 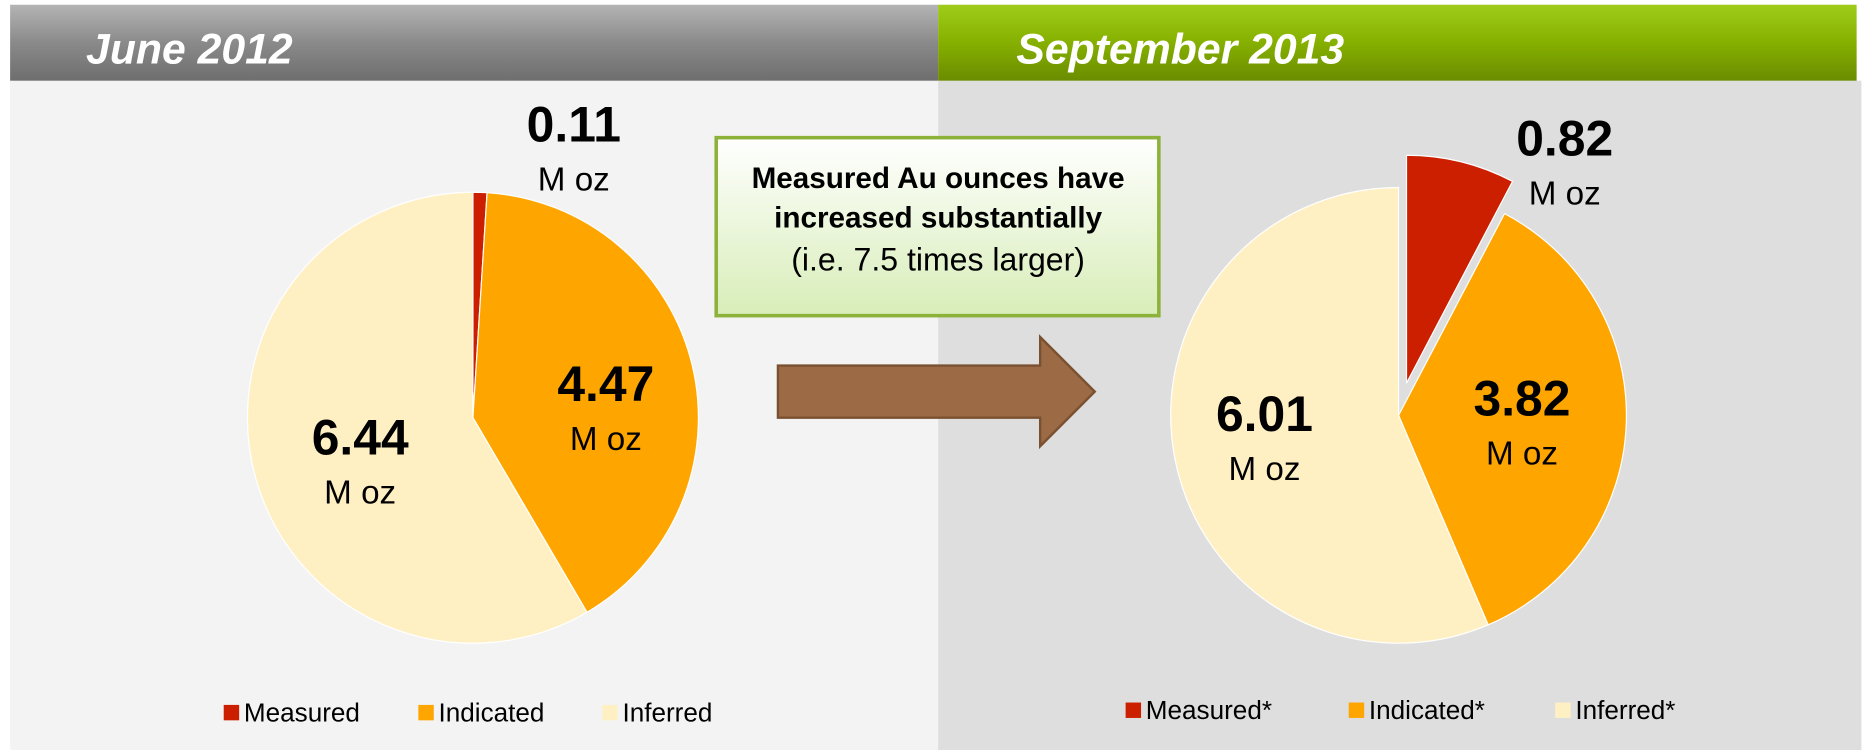 What do you see at coordinates (938, 260) in the screenshot?
I see `annotation-line: (i.e. 7.5 times larger)` at bounding box center [938, 260].